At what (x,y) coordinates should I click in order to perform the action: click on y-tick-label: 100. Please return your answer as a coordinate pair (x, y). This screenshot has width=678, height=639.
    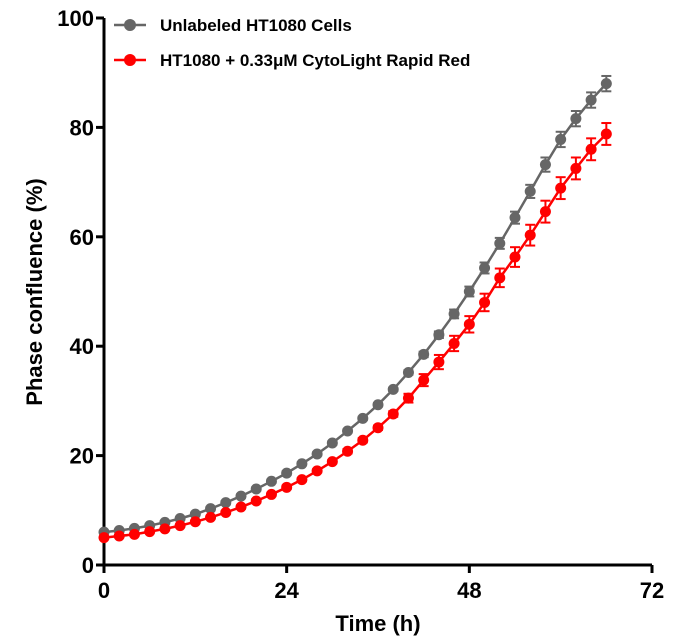
    Looking at the image, I should click on (75, 18).